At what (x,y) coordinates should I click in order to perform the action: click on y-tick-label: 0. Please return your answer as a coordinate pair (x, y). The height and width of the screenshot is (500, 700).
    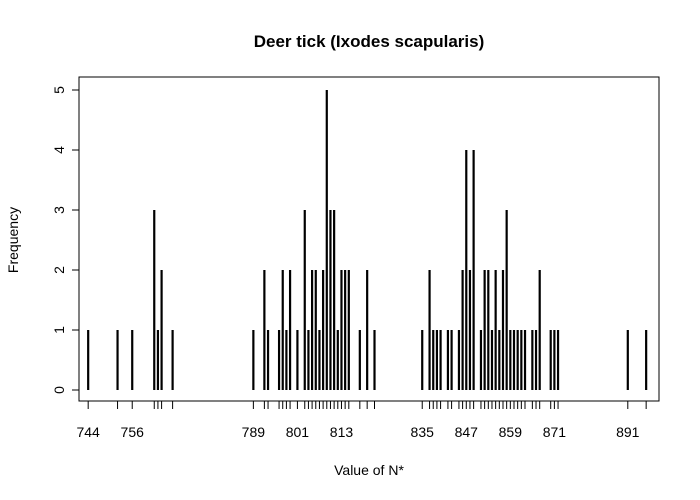
    Looking at the image, I should click on (59, 390).